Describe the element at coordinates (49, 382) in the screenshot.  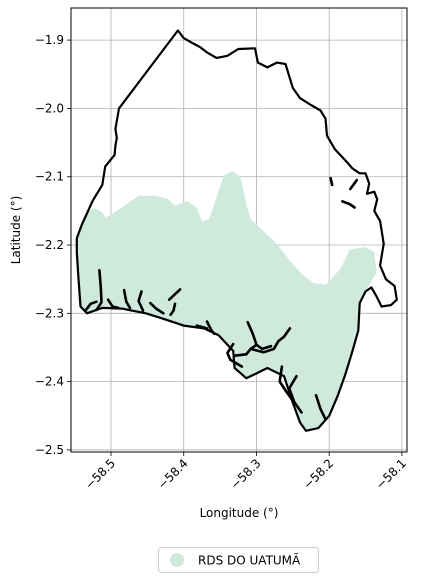
I see `y-tick-label: −2.4` at that location.